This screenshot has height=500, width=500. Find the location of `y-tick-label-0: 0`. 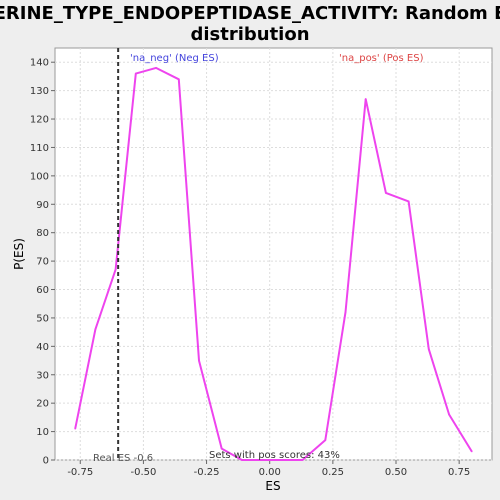

y-tick-label-0: 0 is located at coordinates (46, 461).